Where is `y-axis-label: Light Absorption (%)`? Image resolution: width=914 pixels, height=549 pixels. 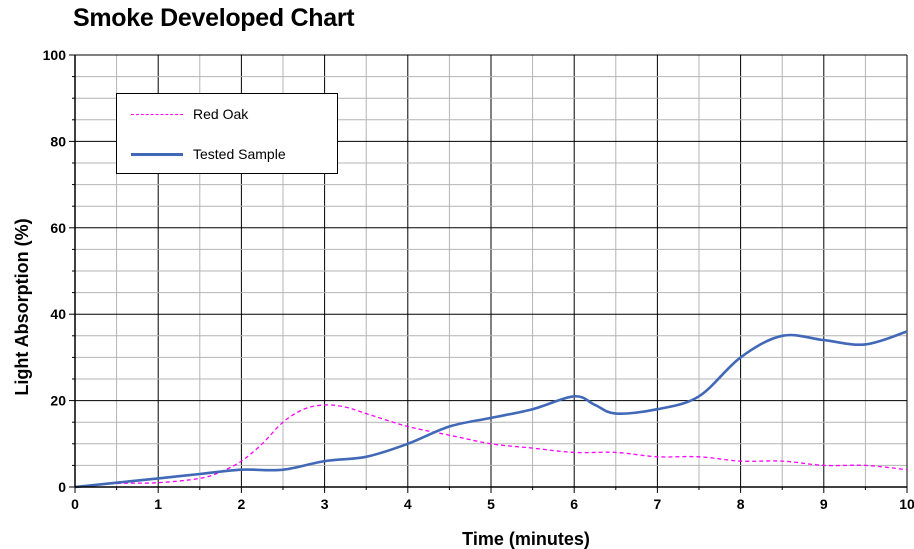 y-axis-label: Light Absorption (%) is located at coordinates (22, 306).